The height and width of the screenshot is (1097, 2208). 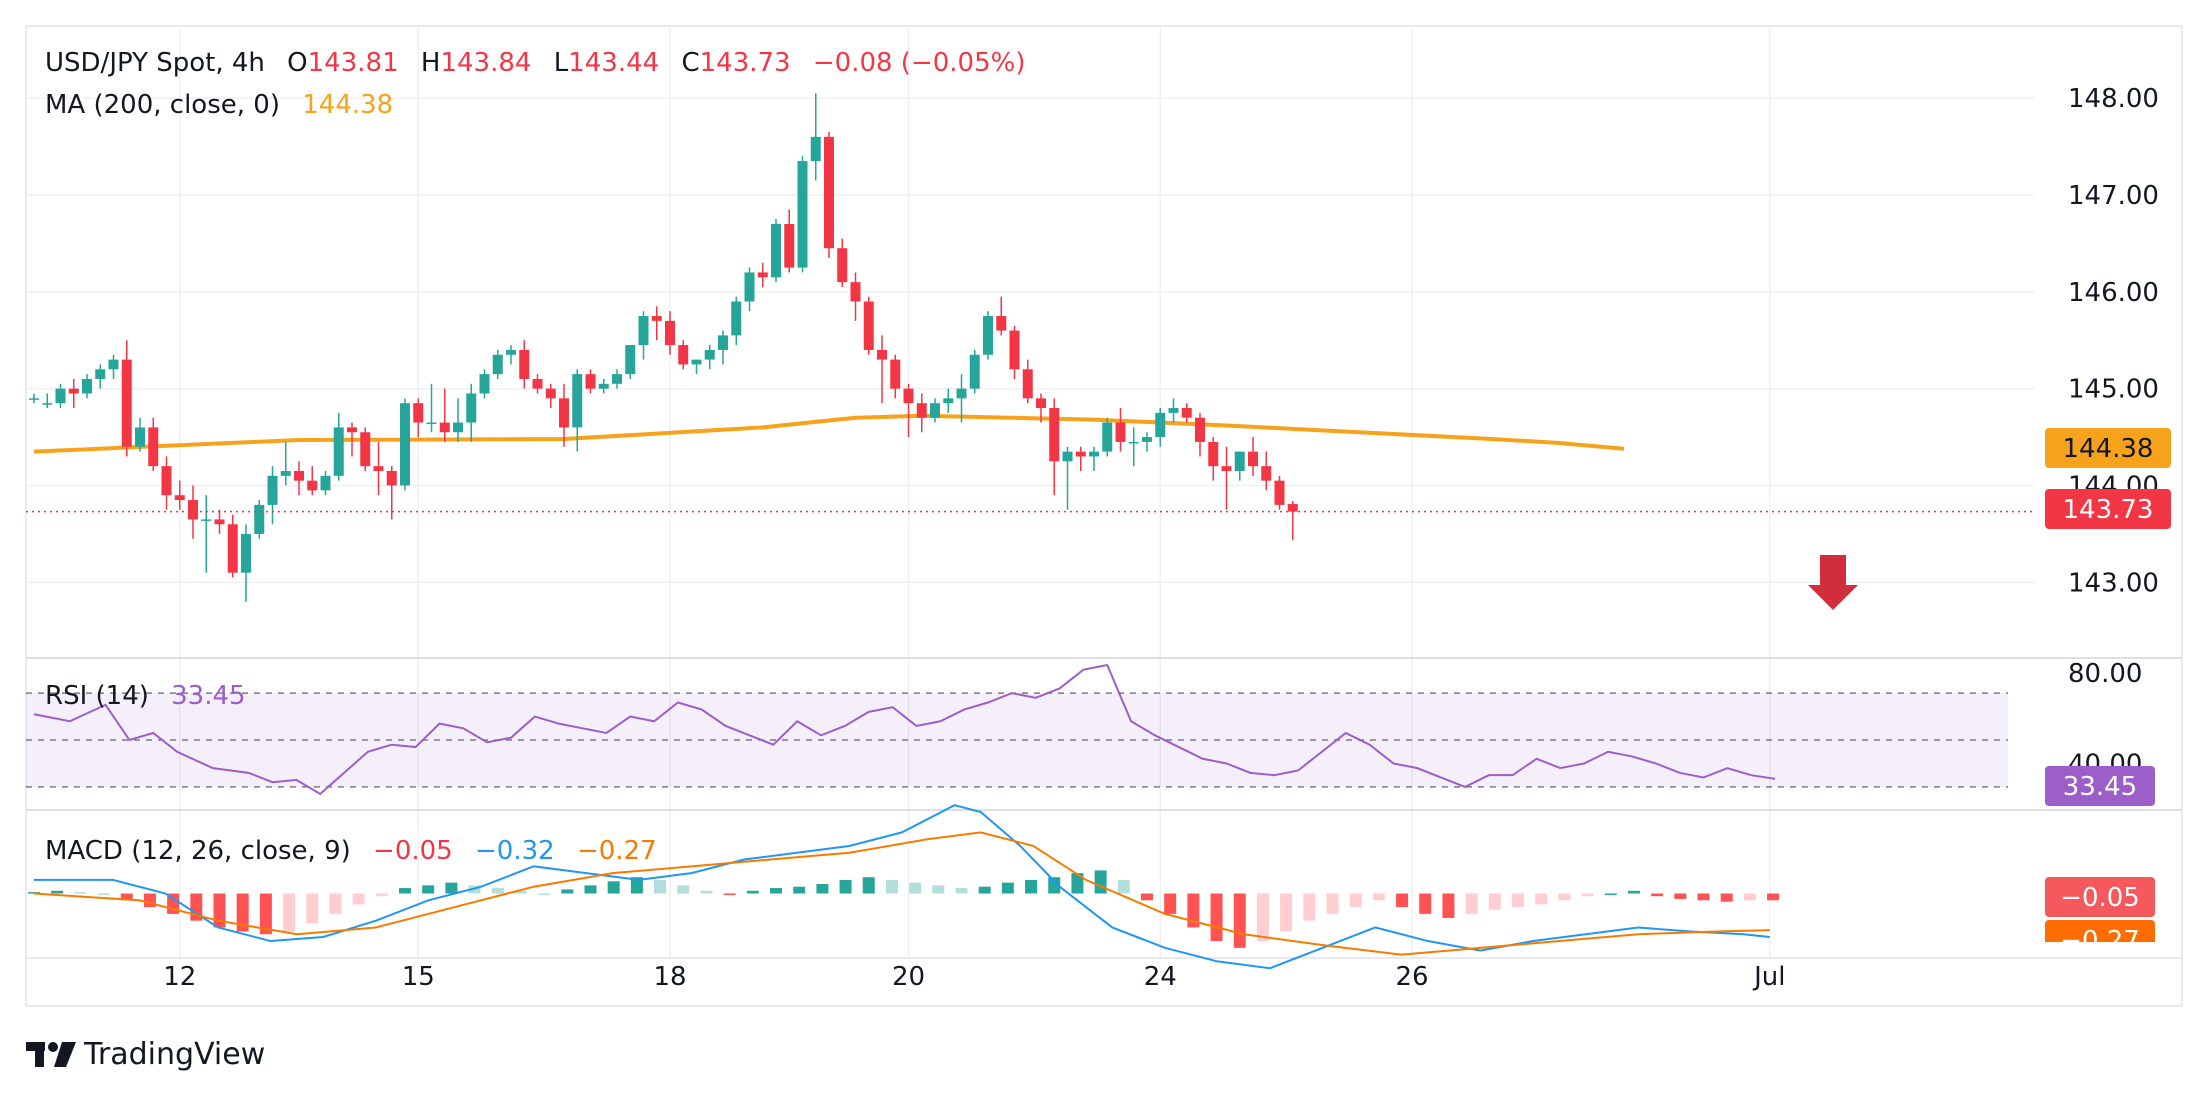 I want to click on tradingview-logo: TradingView, so click(x=145, y=1054).